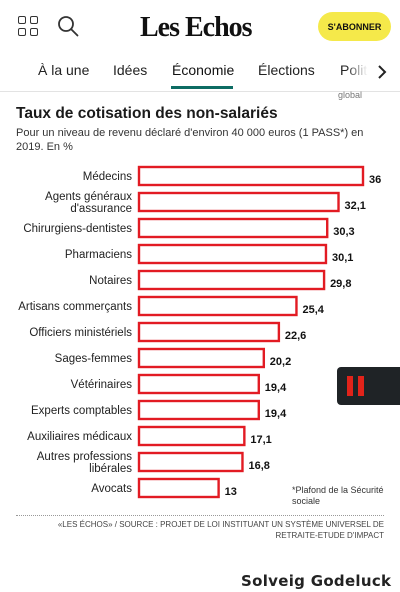 The height and width of the screenshot is (592, 400). I want to click on value-label: 25,4, so click(313, 310).